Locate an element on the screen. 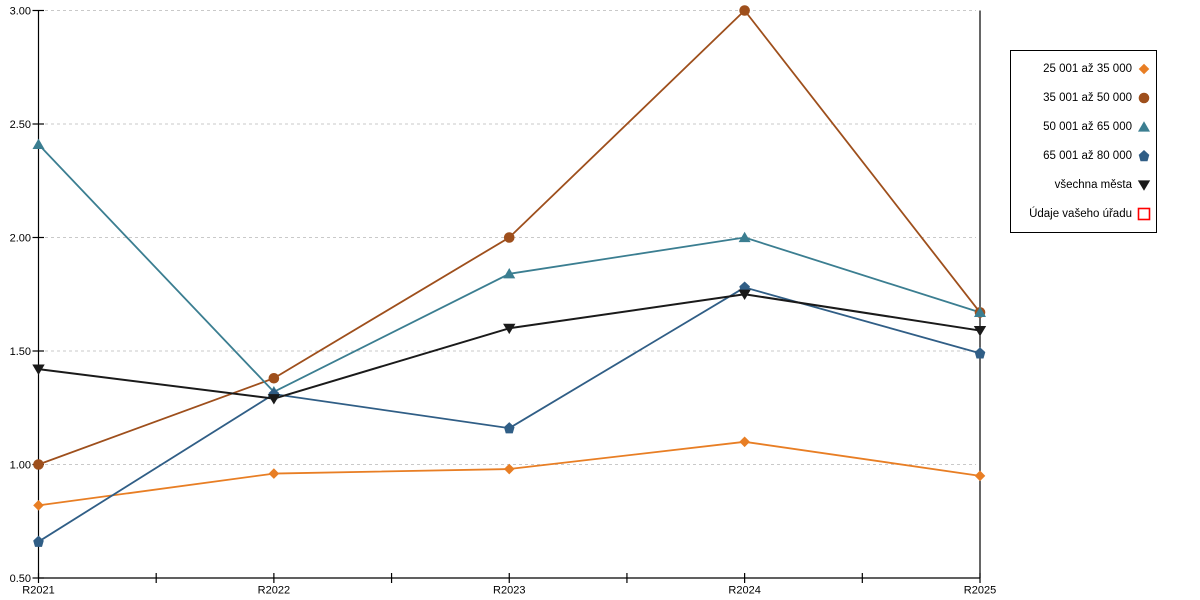 Image resolution: width=1200 pixels, height=600 pixels. y-axis-tick-label: 3.00 is located at coordinates (20, 11).